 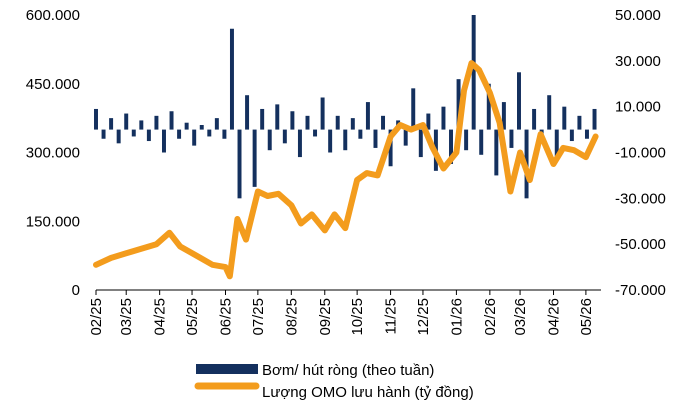 I want to click on x-tick-label: 08/25, so click(x=291, y=317).